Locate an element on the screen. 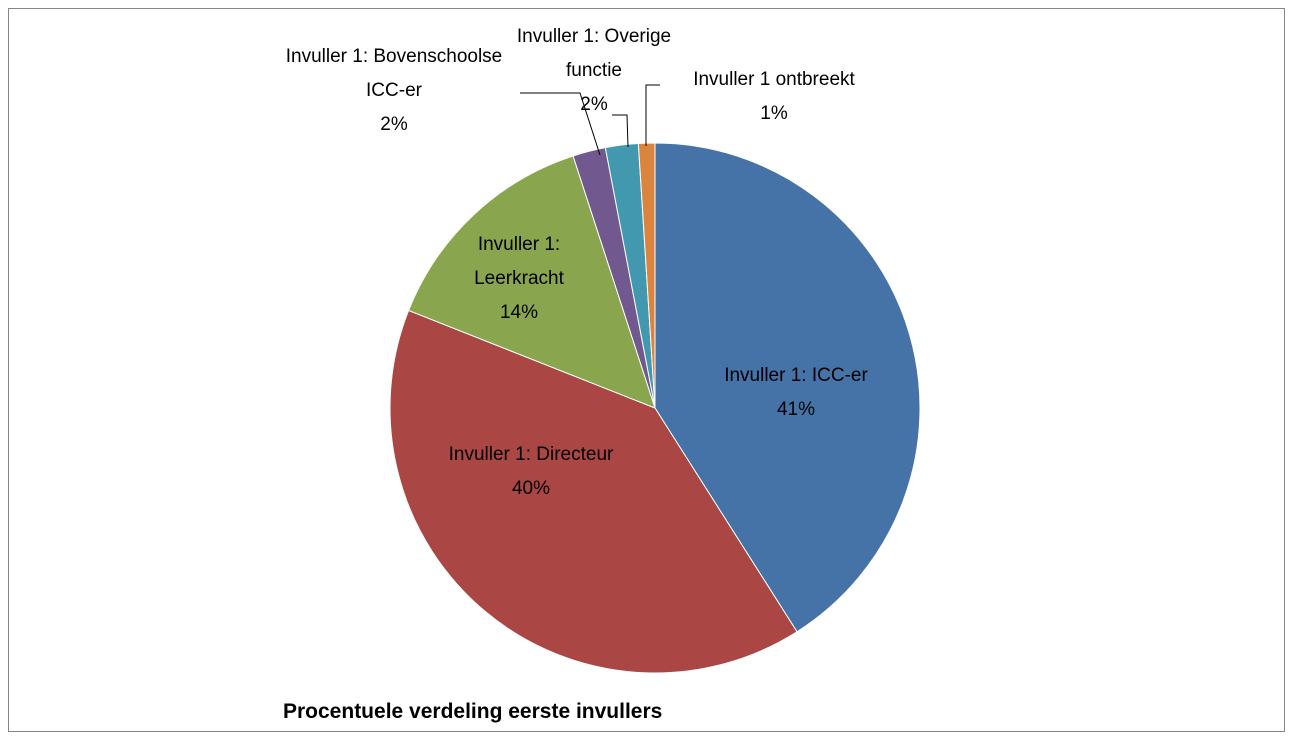 The width and height of the screenshot is (1293, 740). value-label: 1% is located at coordinates (774, 113).